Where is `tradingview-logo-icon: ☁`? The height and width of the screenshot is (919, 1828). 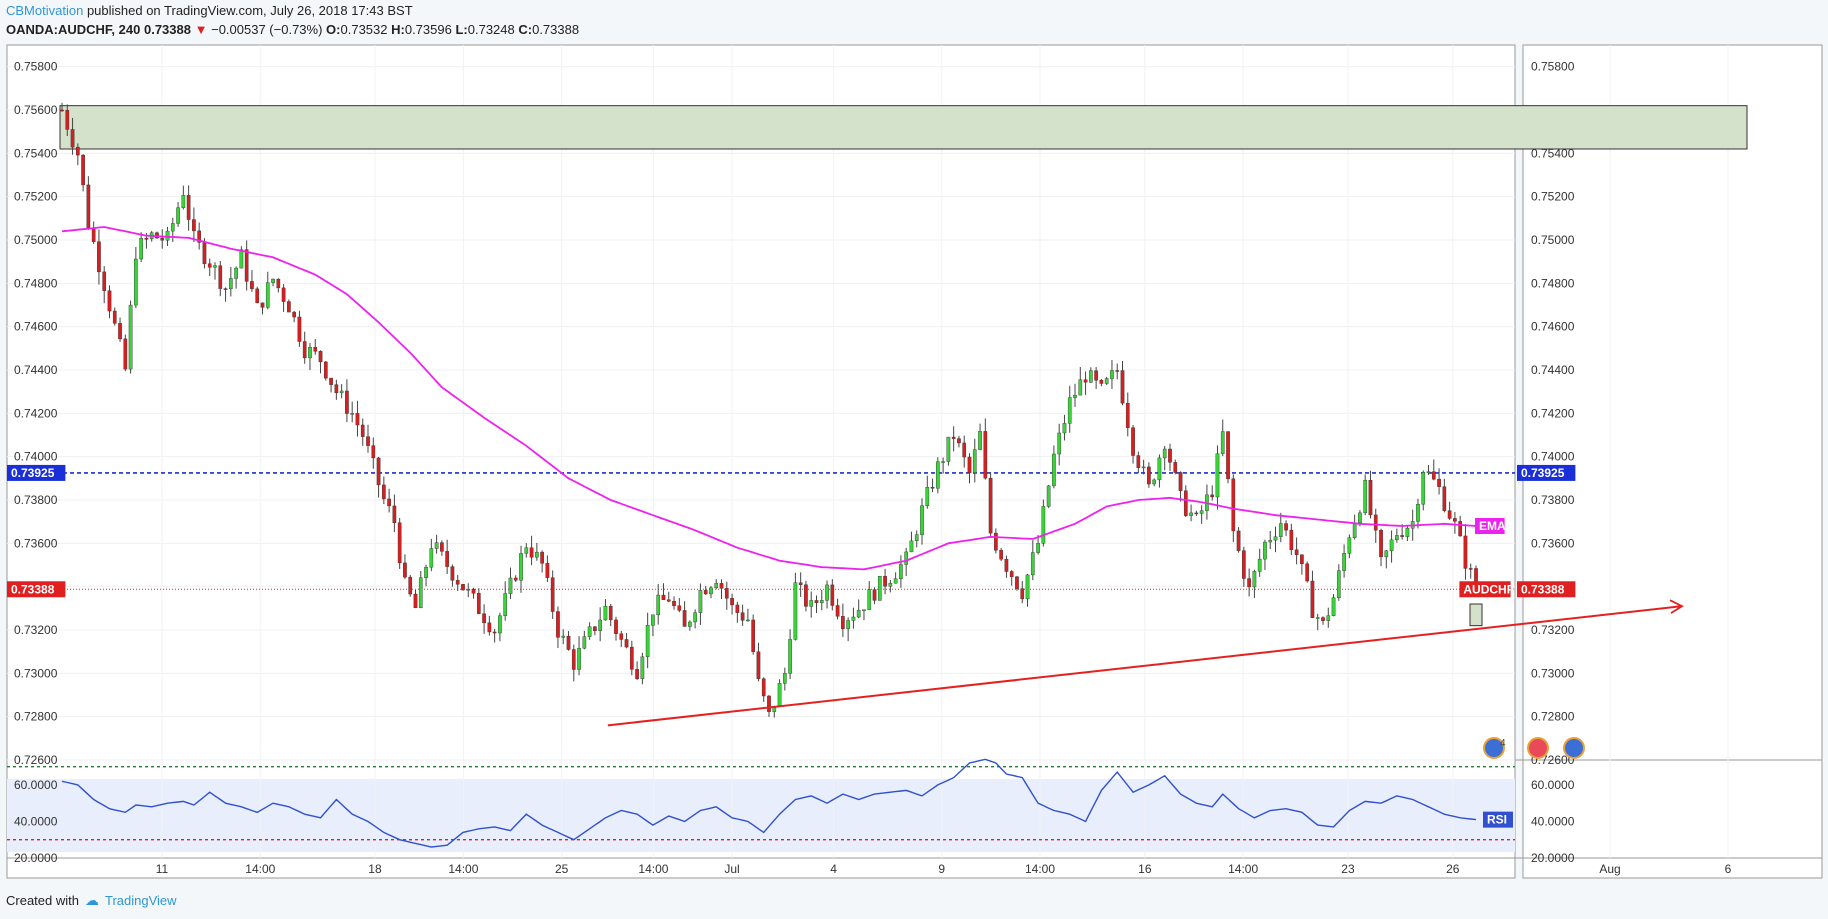
tradingview-logo-icon: ☁ is located at coordinates (91, 900).